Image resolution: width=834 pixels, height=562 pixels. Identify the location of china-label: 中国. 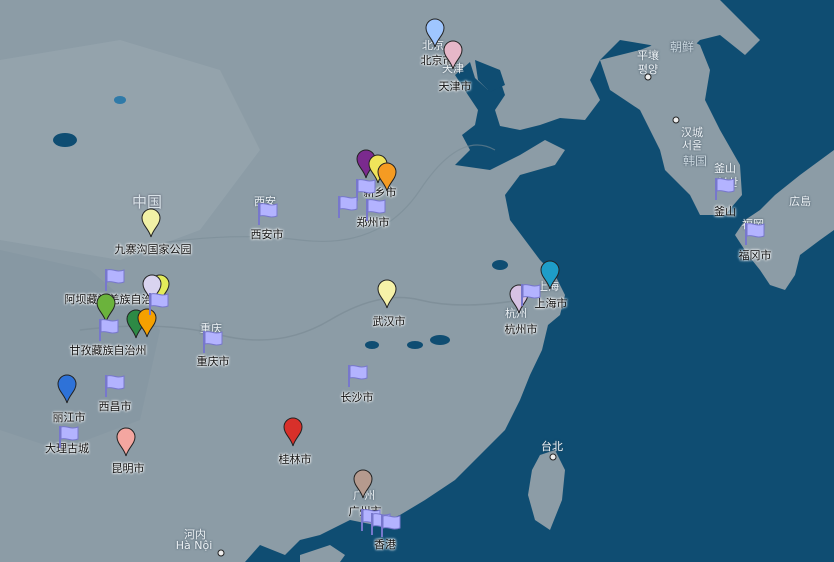
(147, 202).